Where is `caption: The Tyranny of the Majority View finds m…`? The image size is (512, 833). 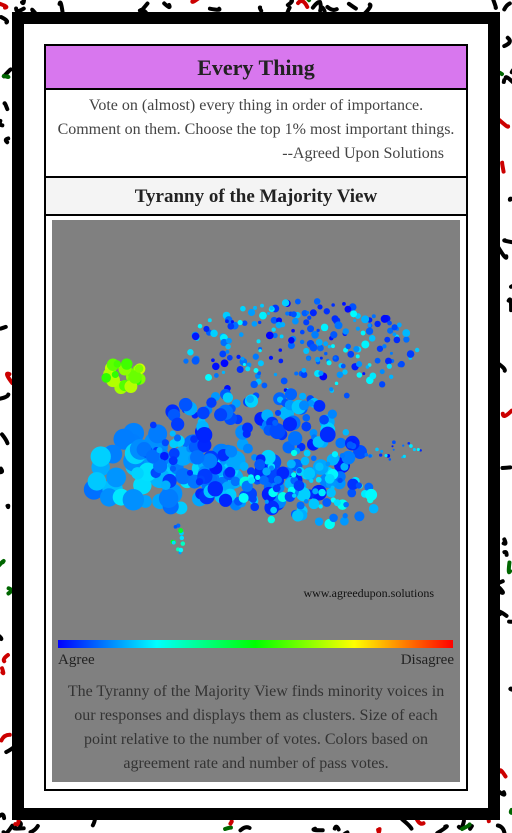
caption: The Tyranny of the Majority View finds m… is located at coordinates (256, 727).